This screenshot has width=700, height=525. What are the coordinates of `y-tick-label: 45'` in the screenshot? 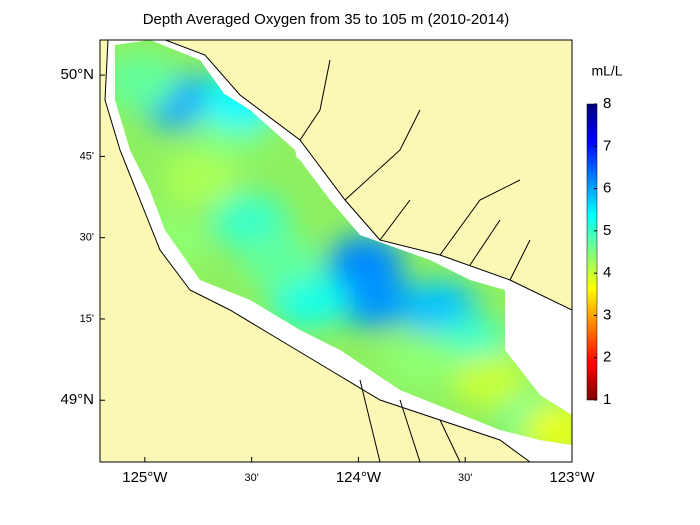 It's located at (87, 156).